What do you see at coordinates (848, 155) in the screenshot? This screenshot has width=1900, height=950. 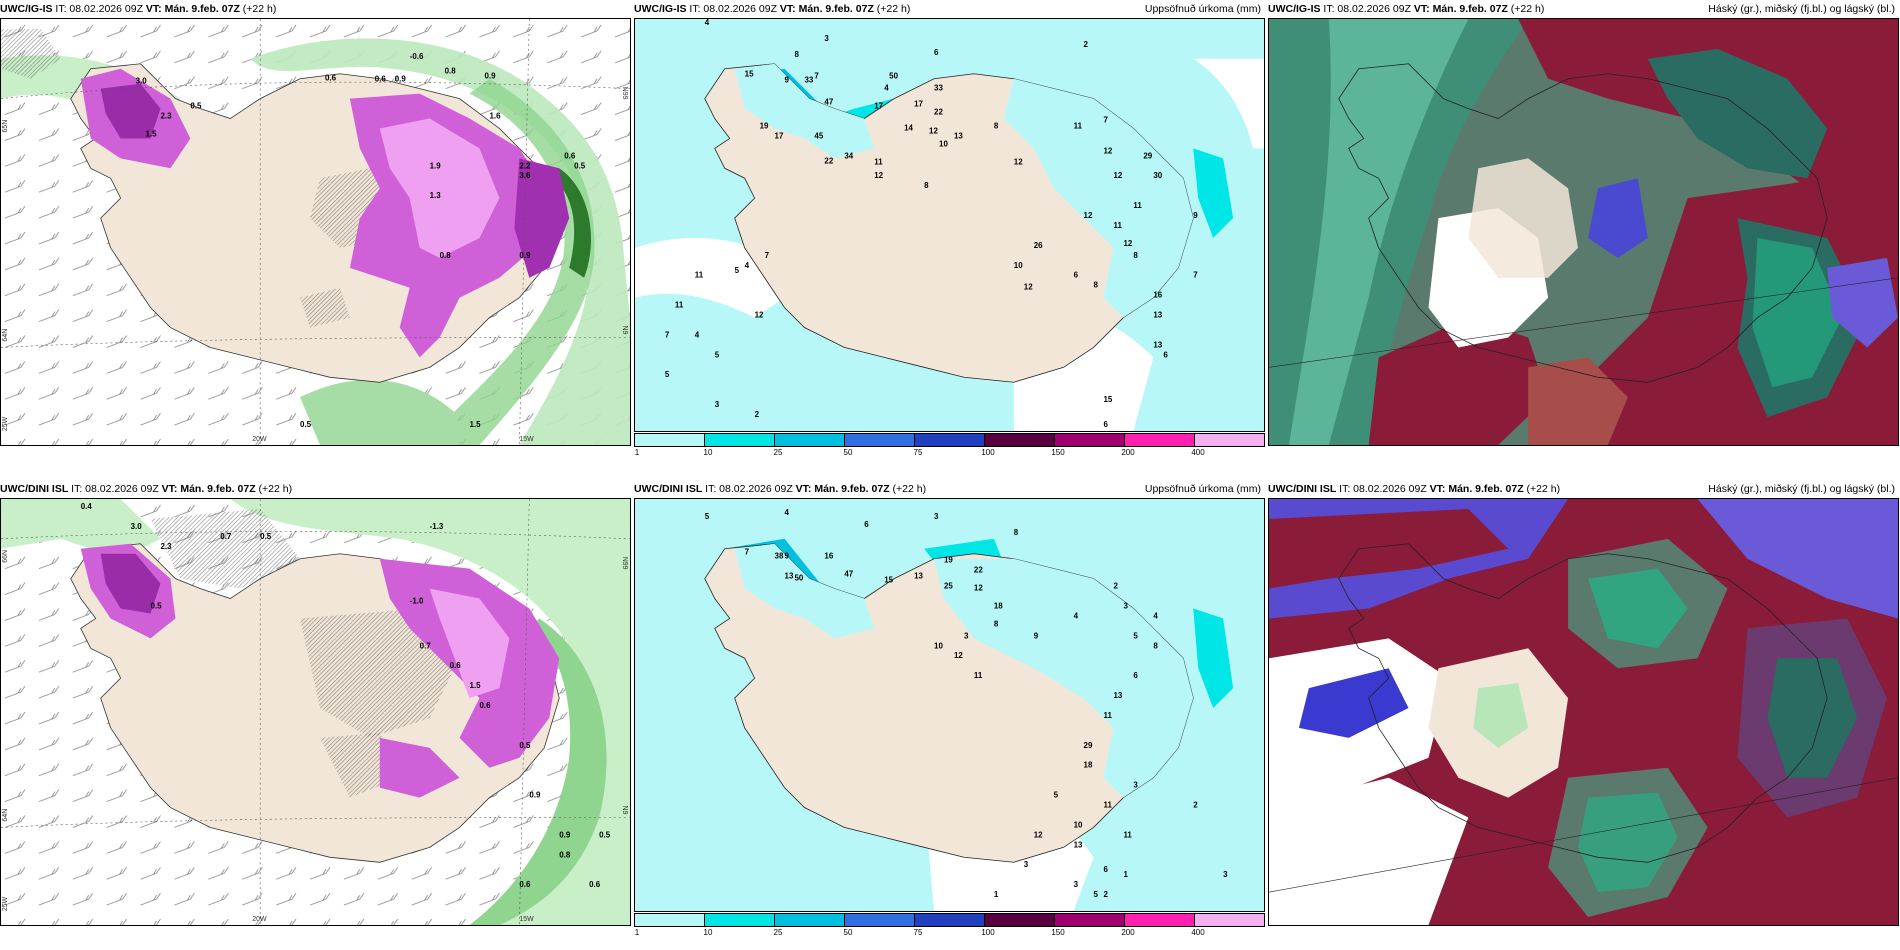 I see `precip-value: 34` at bounding box center [848, 155].